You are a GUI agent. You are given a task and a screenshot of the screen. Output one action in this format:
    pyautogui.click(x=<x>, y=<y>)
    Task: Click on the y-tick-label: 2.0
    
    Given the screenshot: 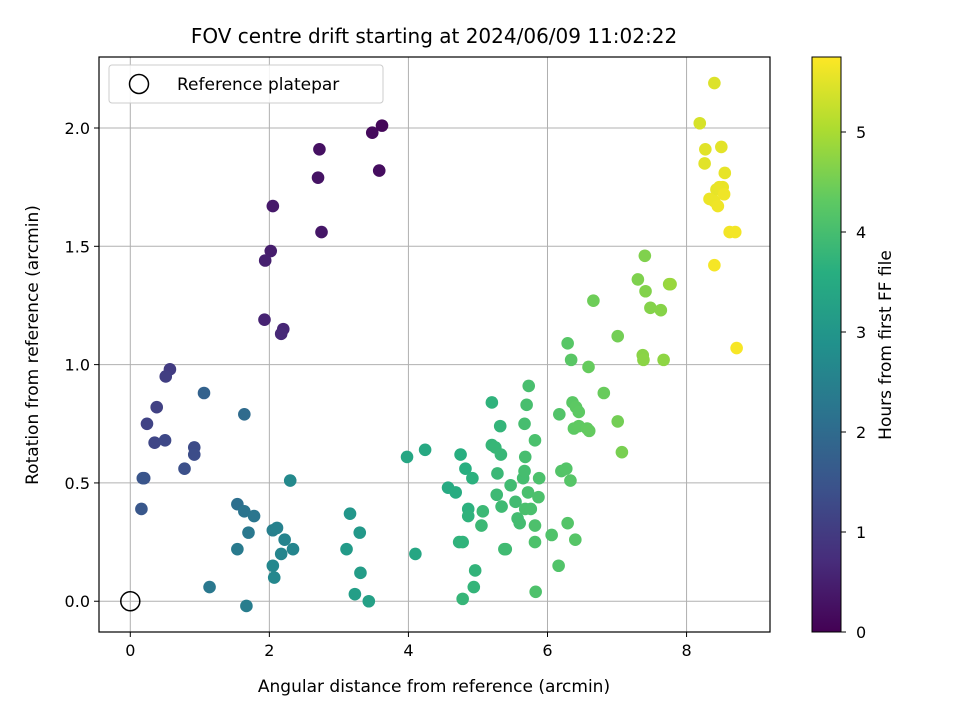 What is the action you would take?
    pyautogui.click(x=77, y=128)
    